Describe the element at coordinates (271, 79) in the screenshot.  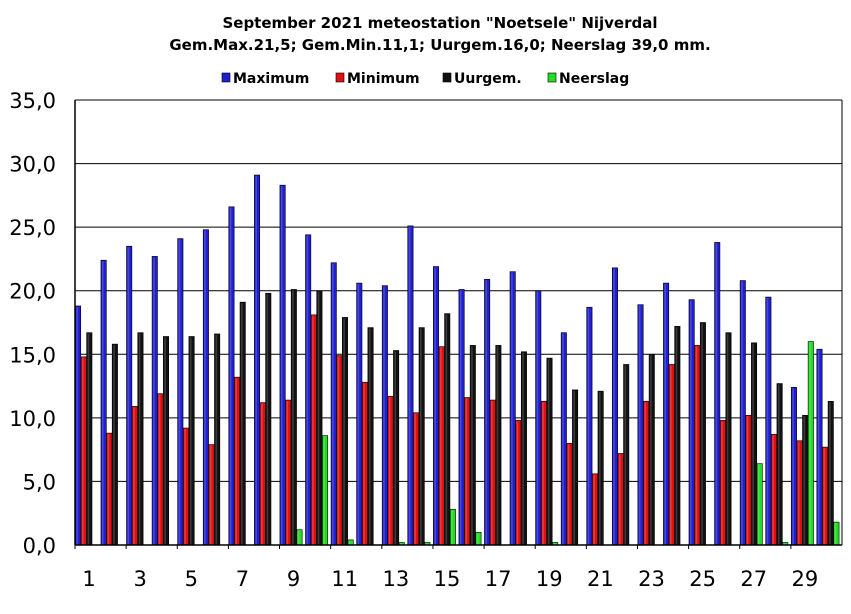
I see `legend-label: Maximum` at that location.